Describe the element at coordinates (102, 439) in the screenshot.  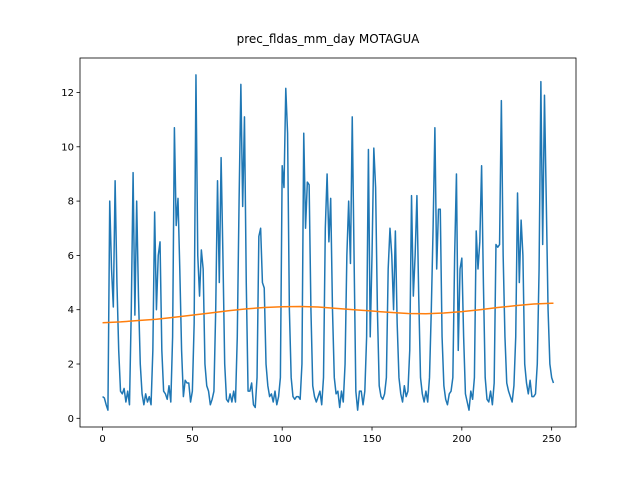
I see `x-tick-label: 0` at that location.